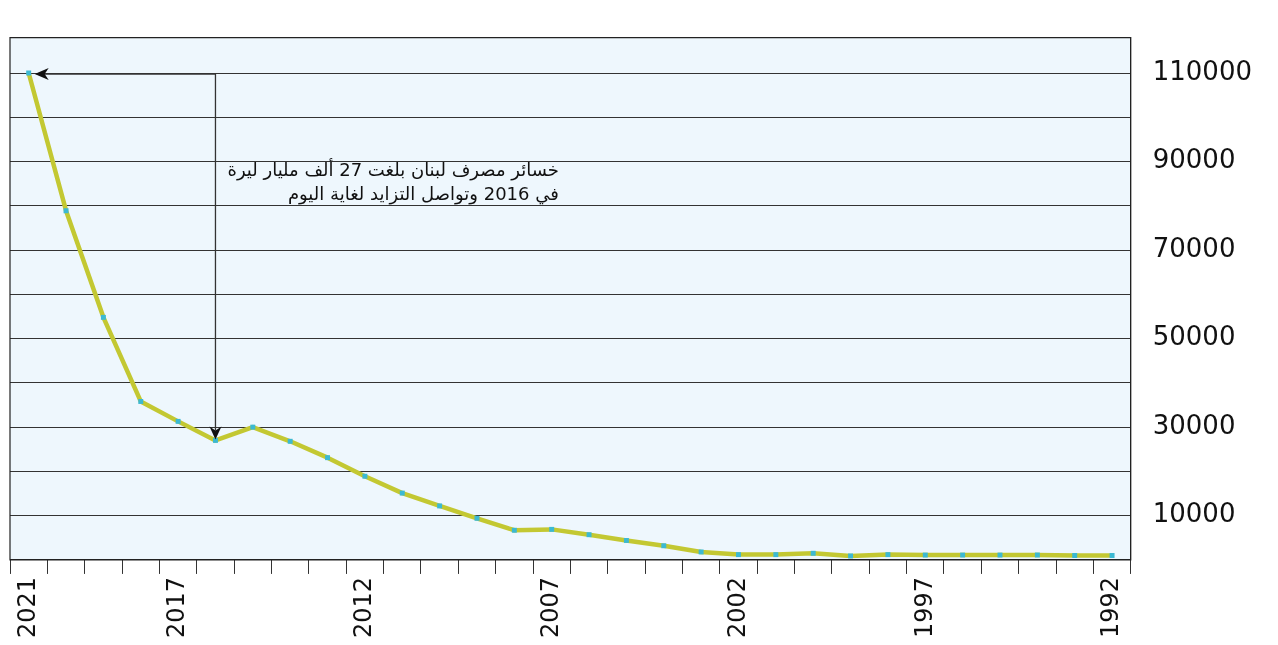  Describe the element at coordinates (1110, 607) in the screenshot. I see `x-tick-label: 1992` at that location.